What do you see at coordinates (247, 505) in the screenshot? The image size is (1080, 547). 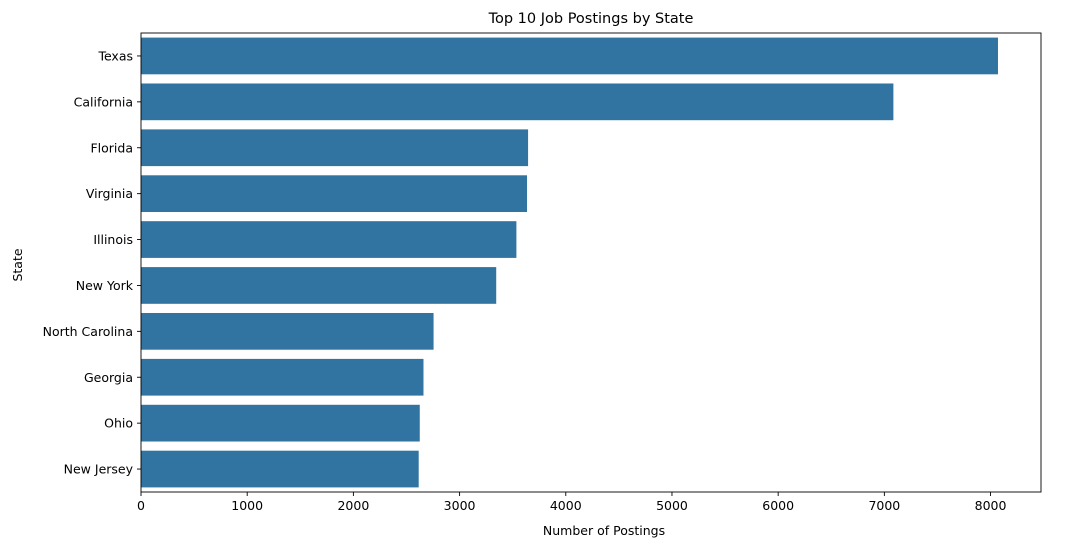 I see `x-tick-label: 1000` at bounding box center [247, 505].